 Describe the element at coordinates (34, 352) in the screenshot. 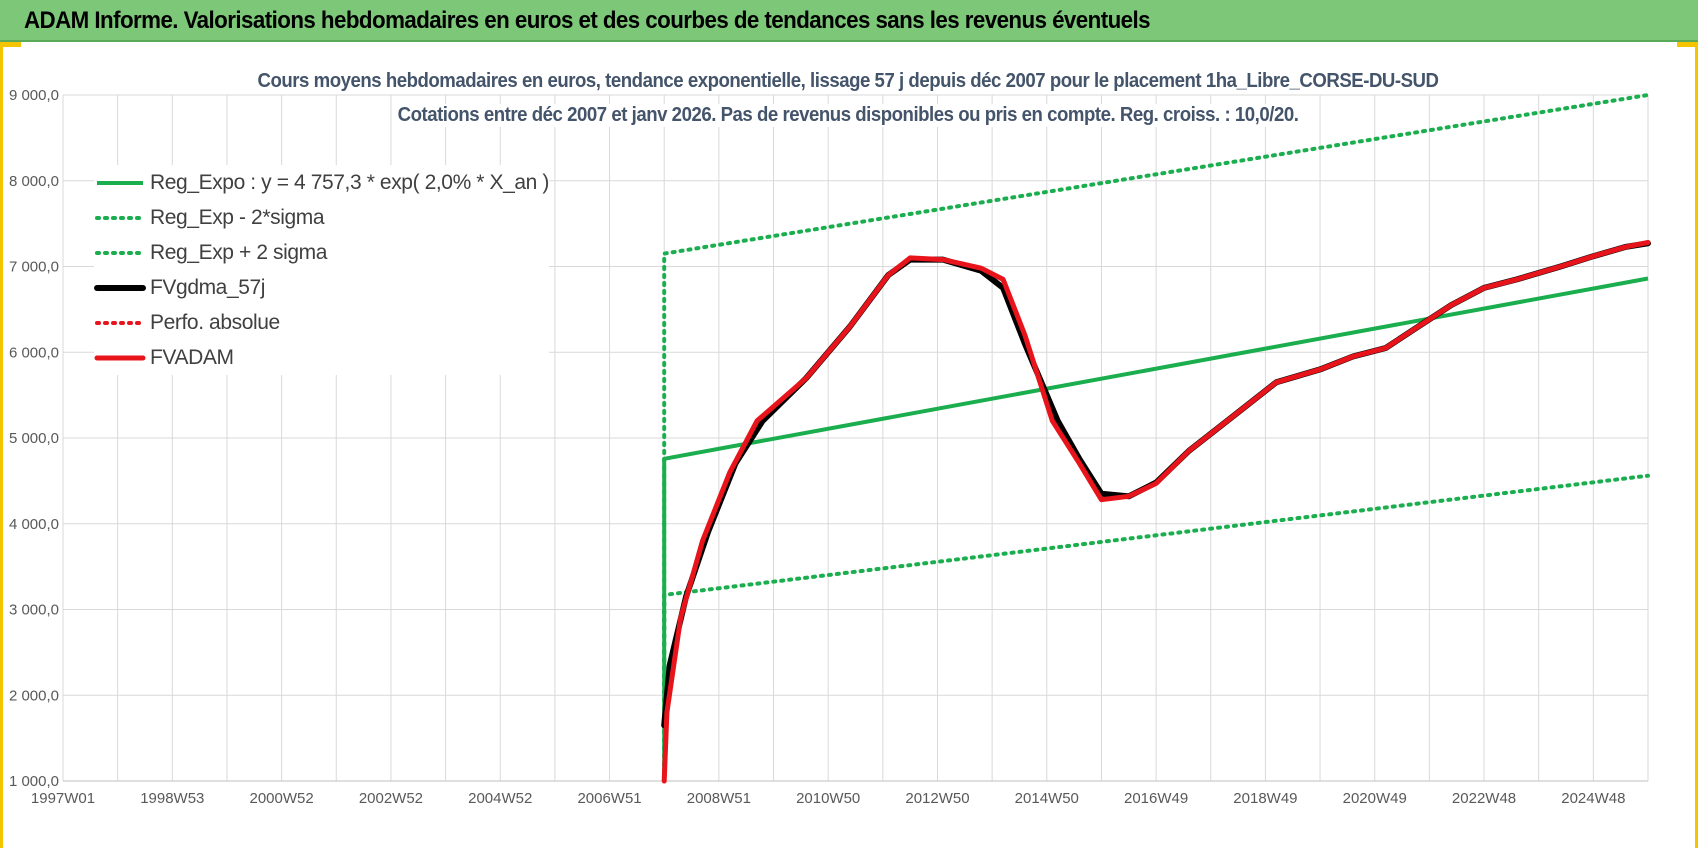

I see `y-tick-label: 6 000,0` at that location.